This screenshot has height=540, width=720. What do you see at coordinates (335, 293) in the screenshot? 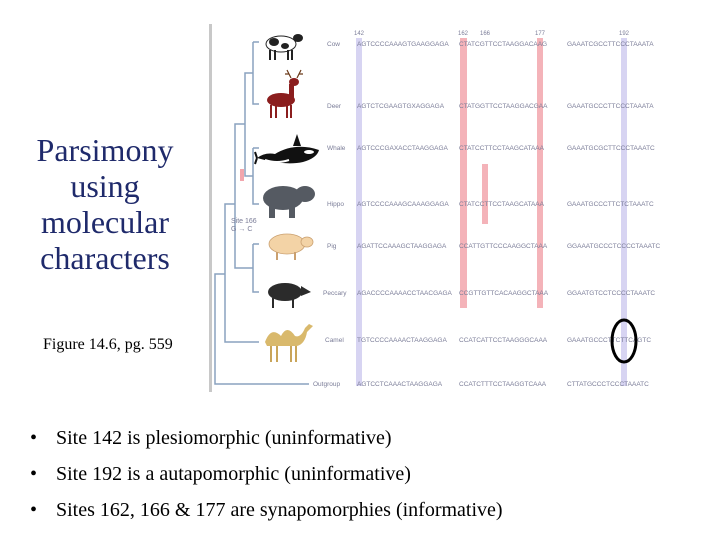
I see `taxon-name: Peccary` at bounding box center [335, 293].